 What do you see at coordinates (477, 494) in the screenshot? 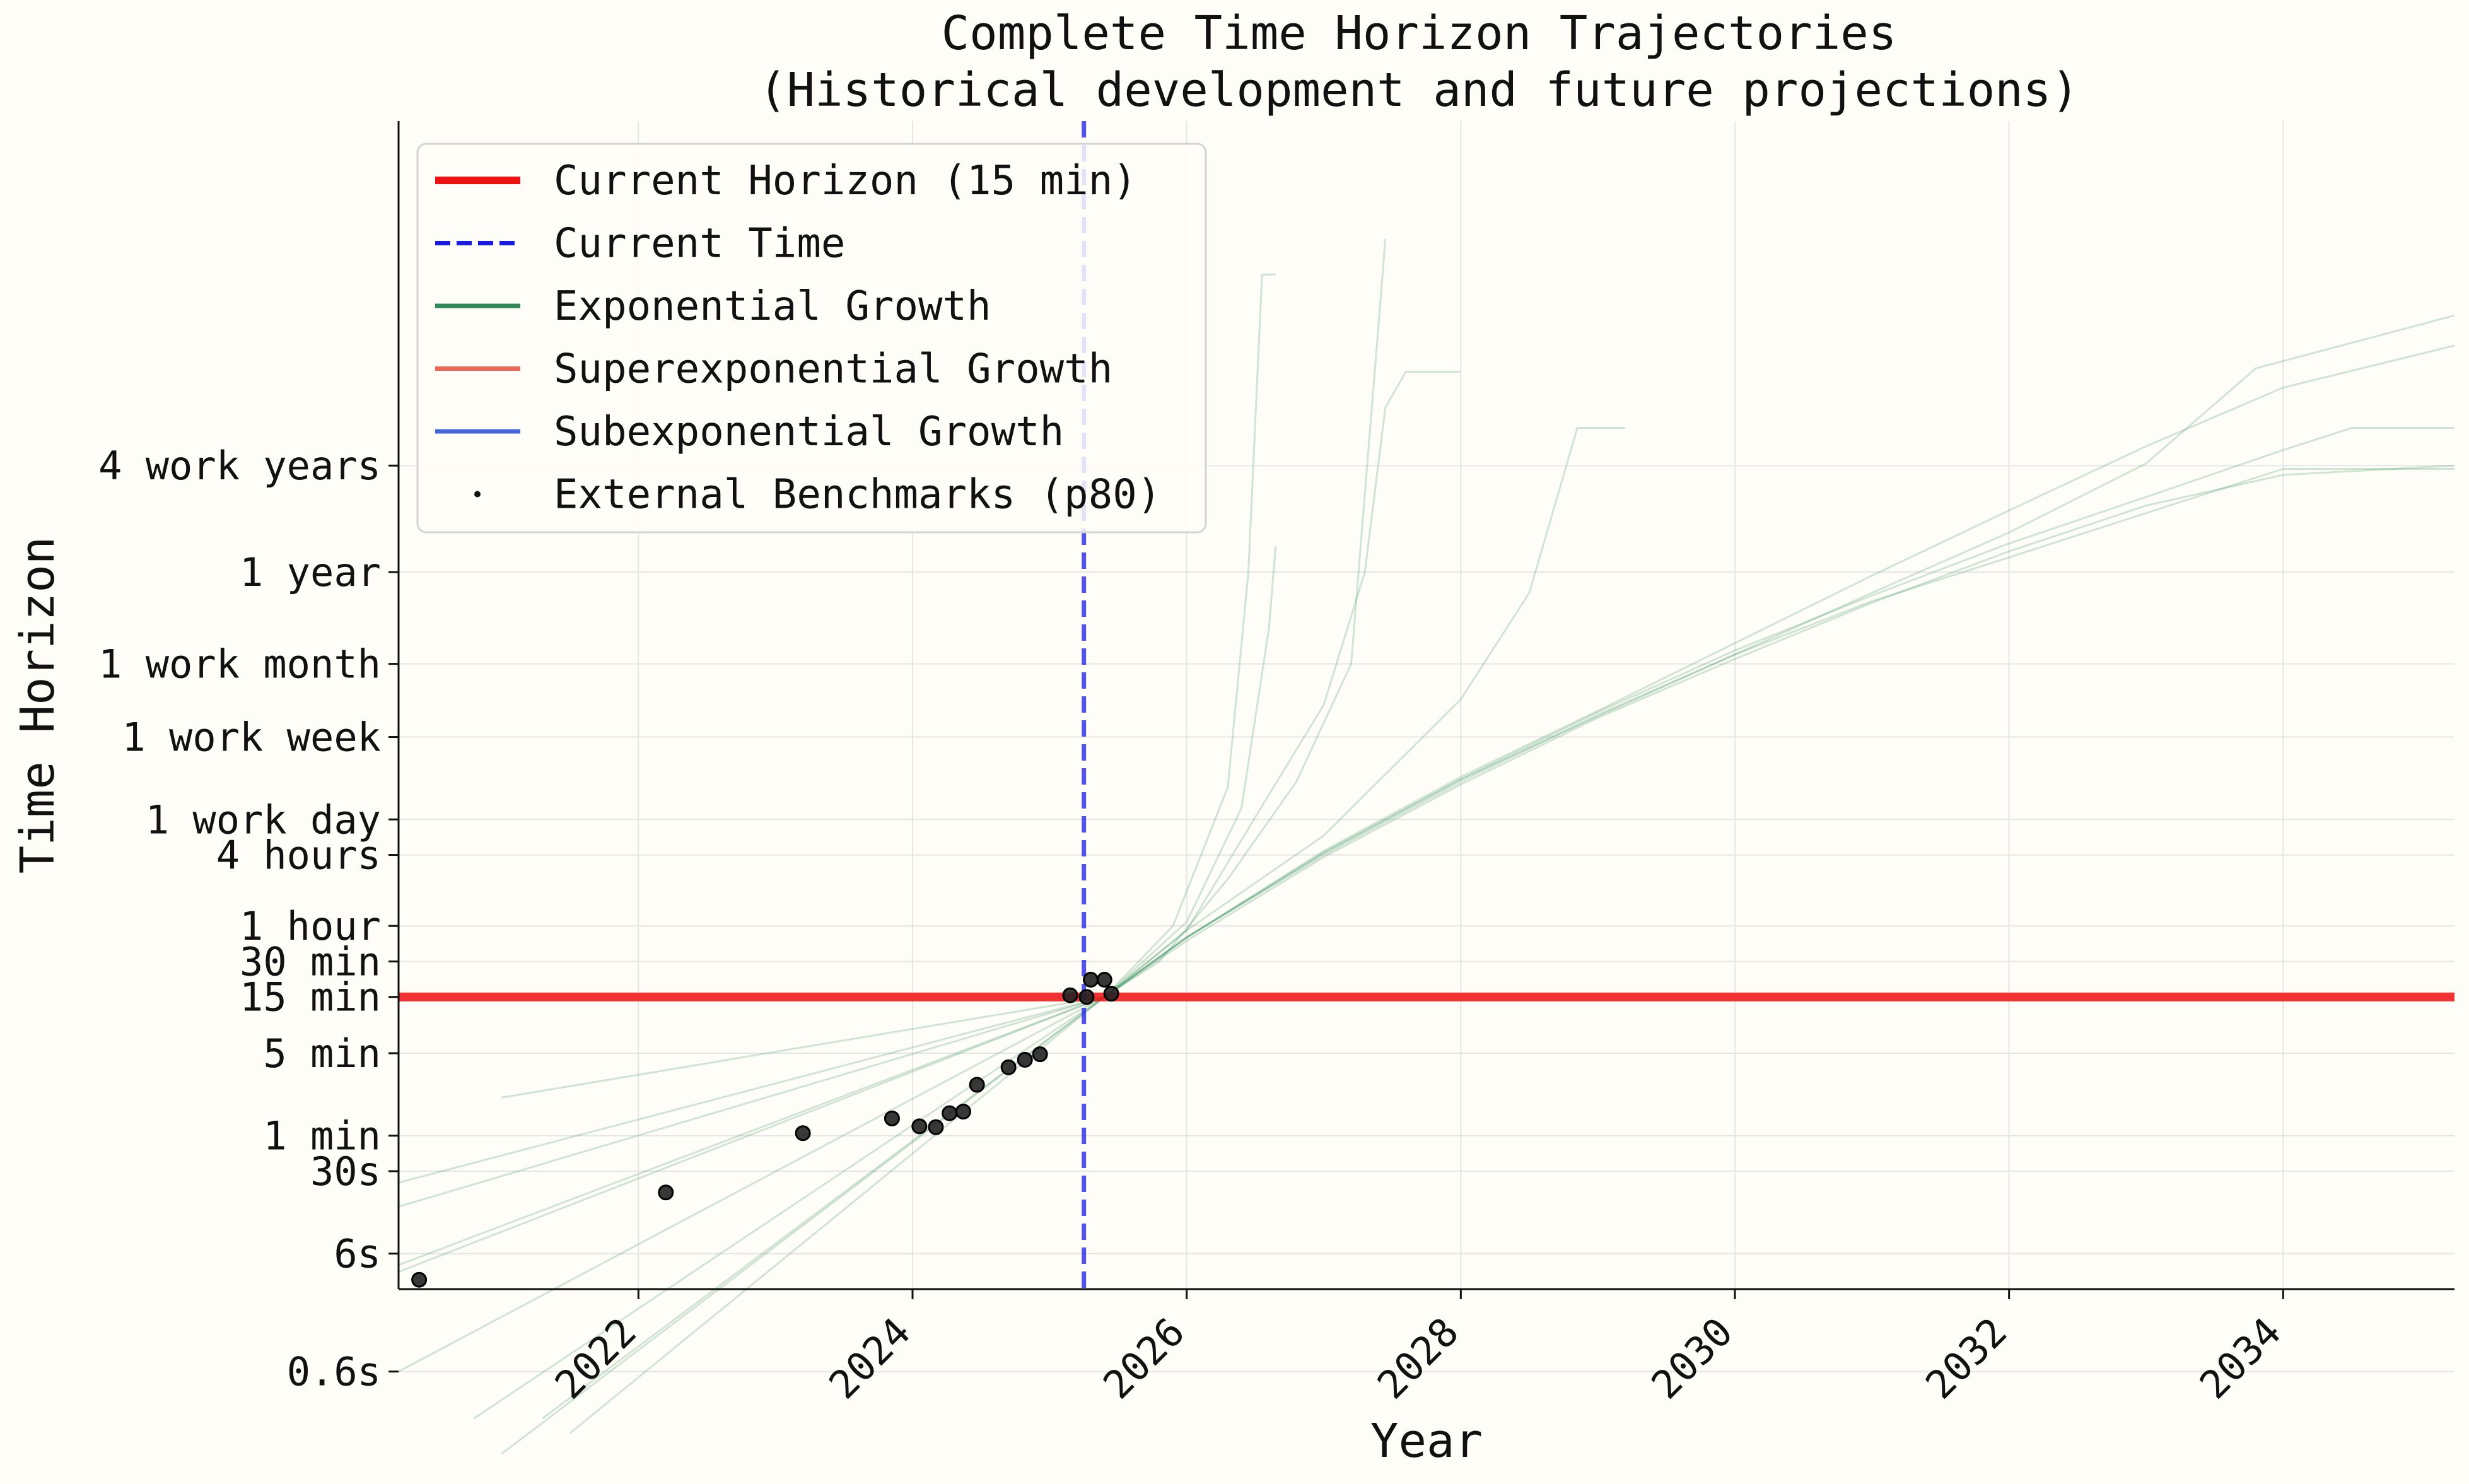
I see `legend-marker` at bounding box center [477, 494].